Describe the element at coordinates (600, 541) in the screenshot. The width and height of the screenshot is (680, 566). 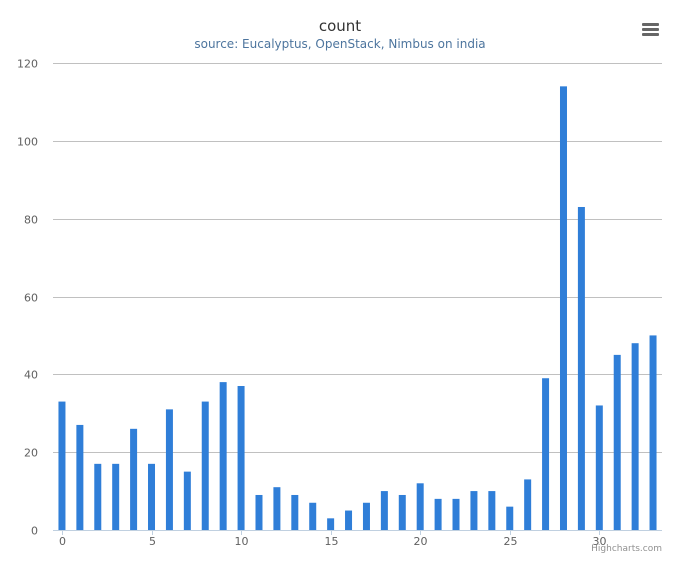
I see `x-tick-label: 30` at that location.